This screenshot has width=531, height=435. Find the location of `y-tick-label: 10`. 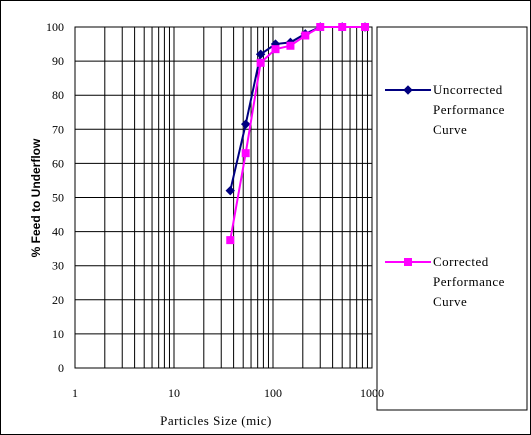

y-tick-label: 10 is located at coordinates (58, 334).